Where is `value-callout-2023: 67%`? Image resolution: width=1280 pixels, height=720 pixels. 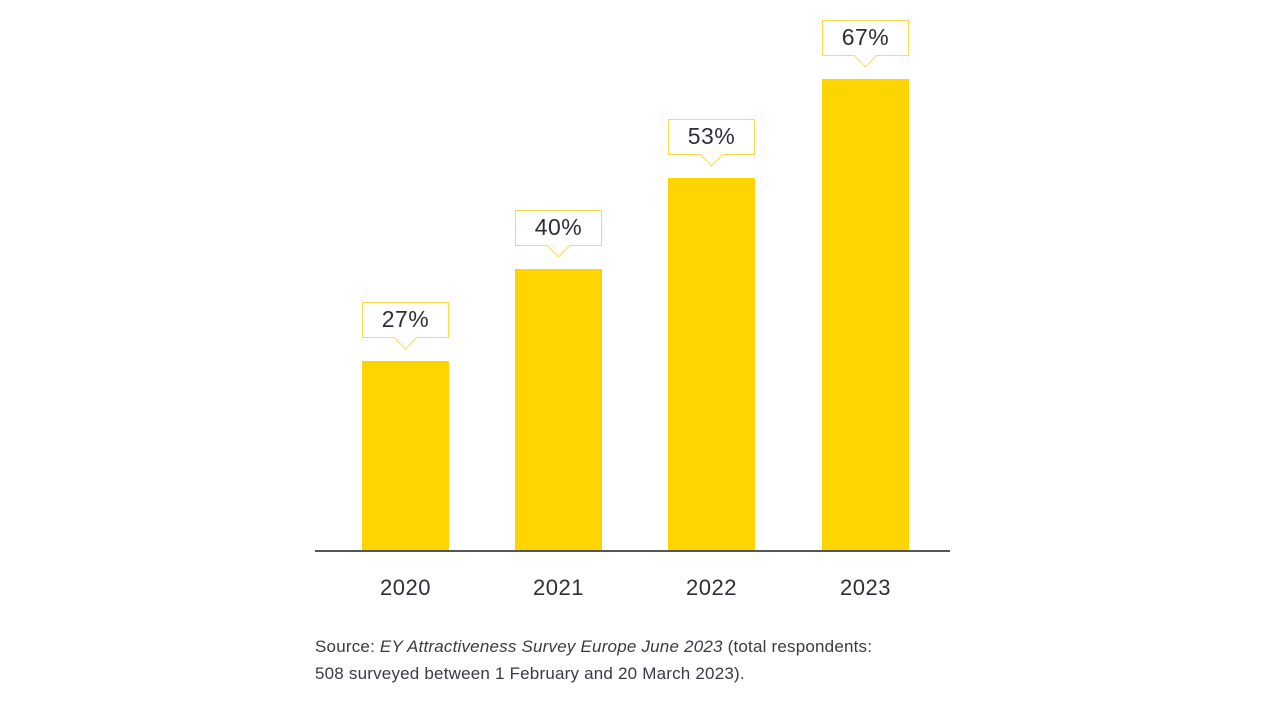 value-callout-2023: 67% is located at coordinates (865, 44).